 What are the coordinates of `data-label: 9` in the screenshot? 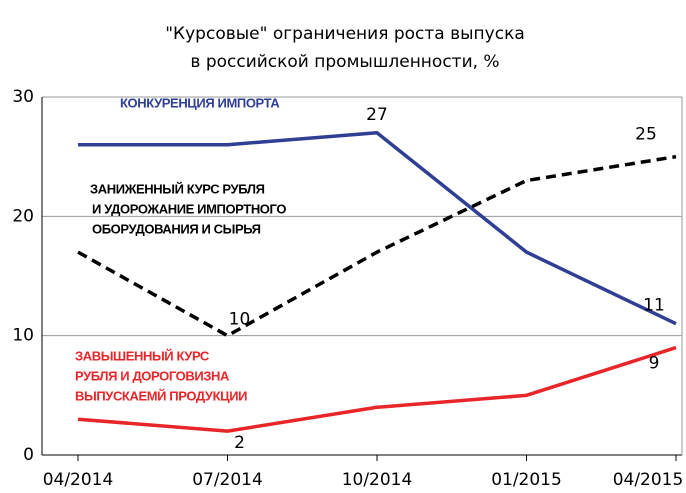 It's located at (654, 364).